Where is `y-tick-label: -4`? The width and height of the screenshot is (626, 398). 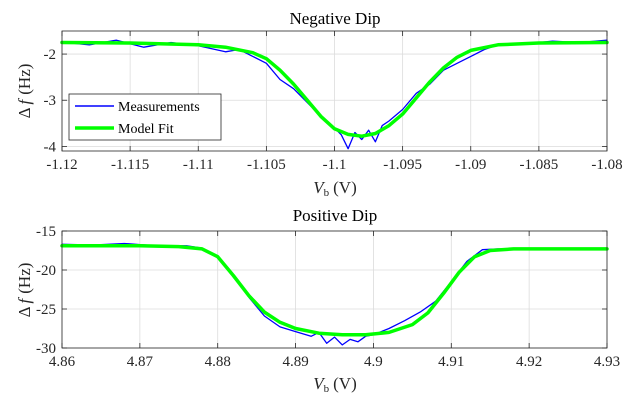
y-tick-label: -4 is located at coordinates (50, 147).